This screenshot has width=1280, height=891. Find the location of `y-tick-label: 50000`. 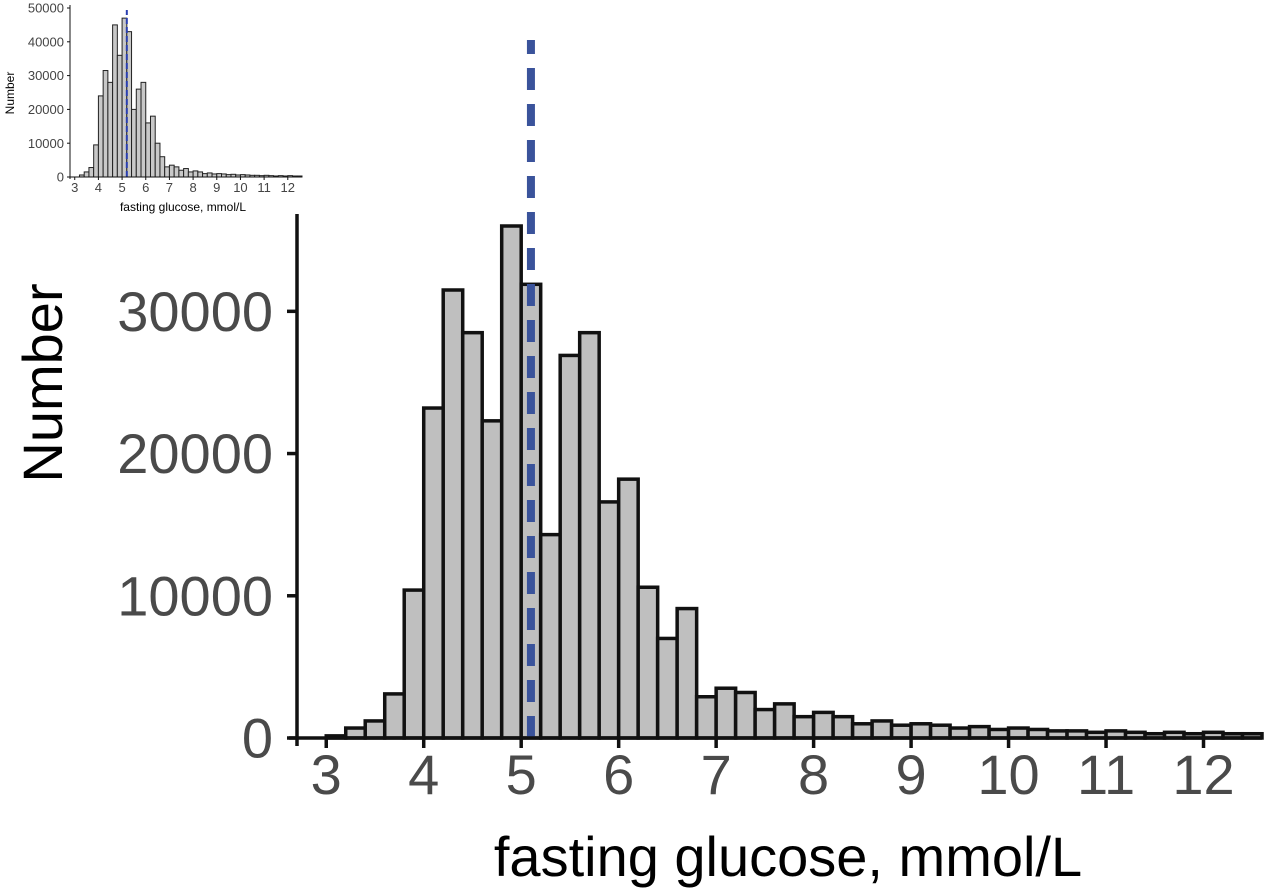

y-tick-label: 50000 is located at coordinates (46, 8).